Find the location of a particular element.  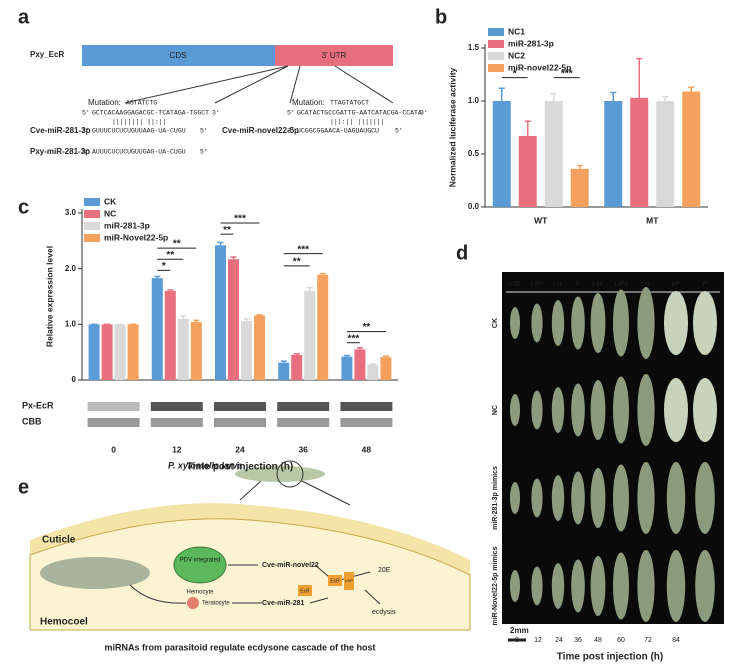

y-tick-label: 2.0 is located at coordinates (71, 268).